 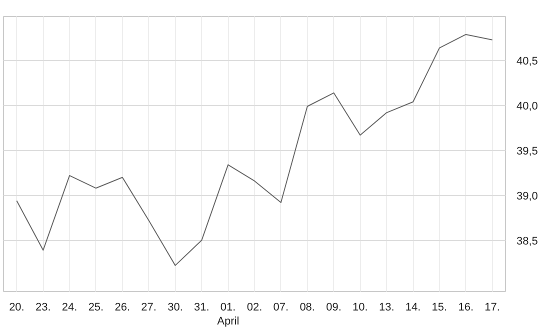 I want to click on text: April, so click(x=228, y=321).